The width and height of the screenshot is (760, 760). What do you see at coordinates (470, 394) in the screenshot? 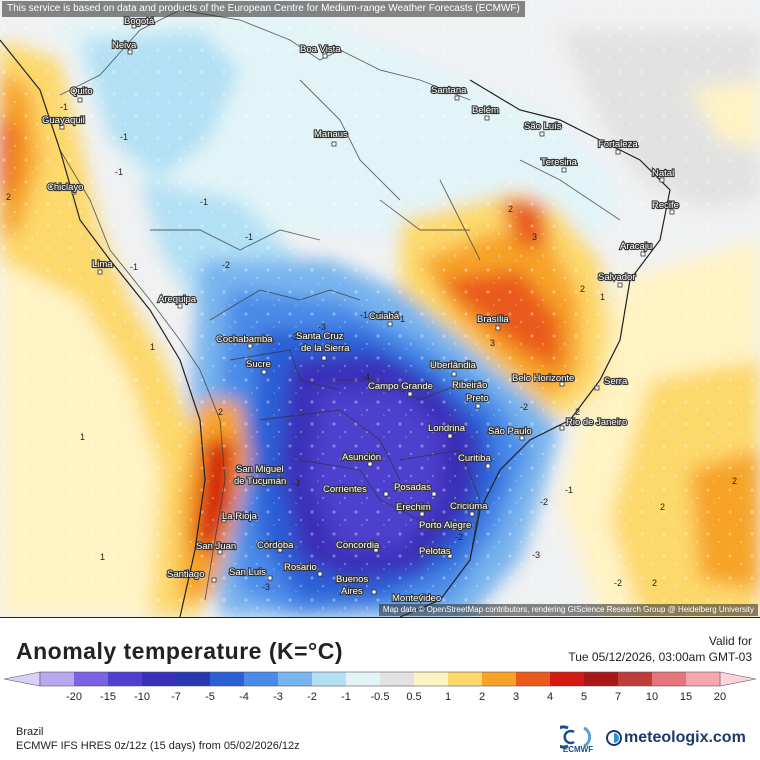
I see `city-marker: Ribeirão Preto` at bounding box center [470, 394].